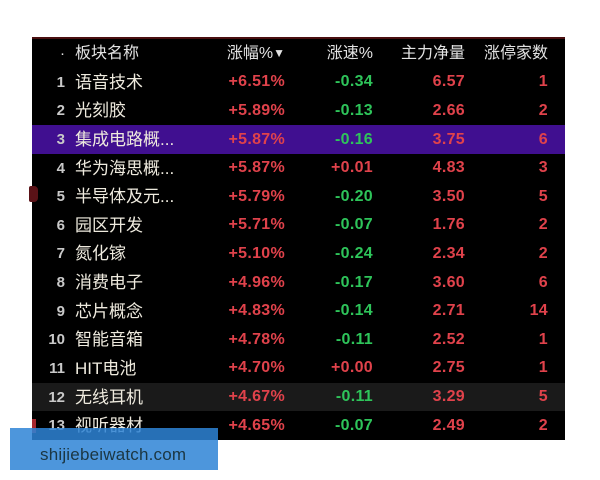 This screenshot has height=480, width=600. What do you see at coordinates (298, 168) in the screenshot?
I see `table-row: 4 华为海思概... +5.87% +0.01 4.83 3` at bounding box center [298, 168].